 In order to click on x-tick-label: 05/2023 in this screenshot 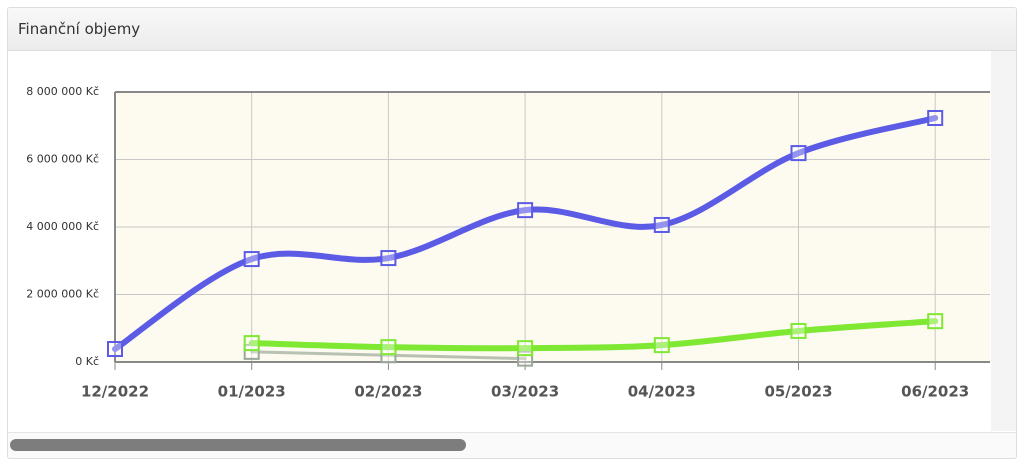, I will do `click(798, 392)`.